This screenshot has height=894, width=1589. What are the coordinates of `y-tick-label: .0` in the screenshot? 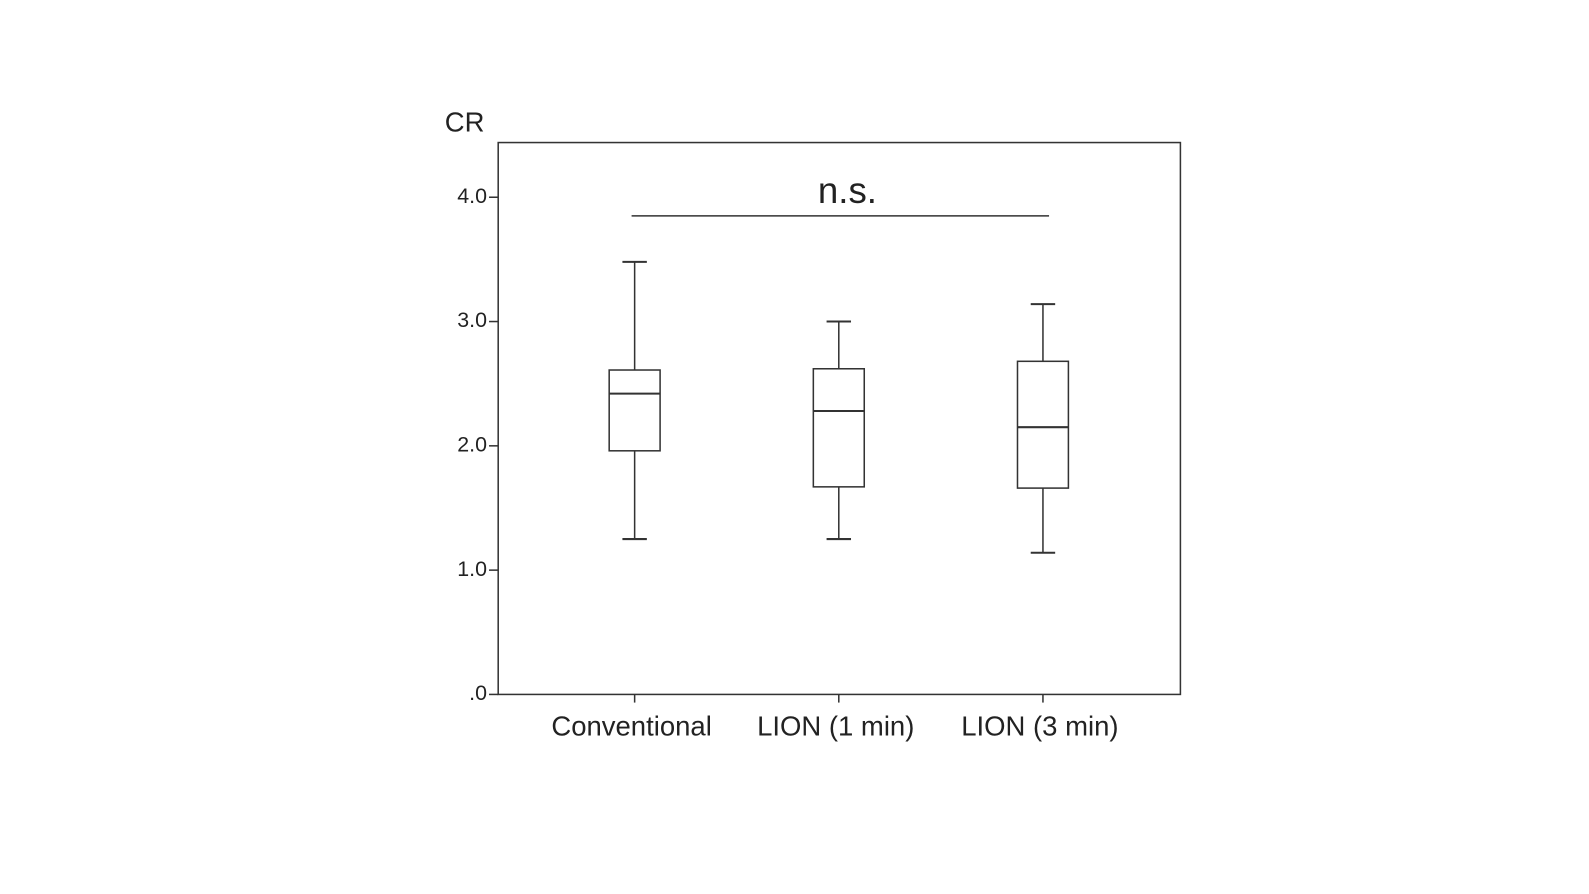 It's located at (478, 693).